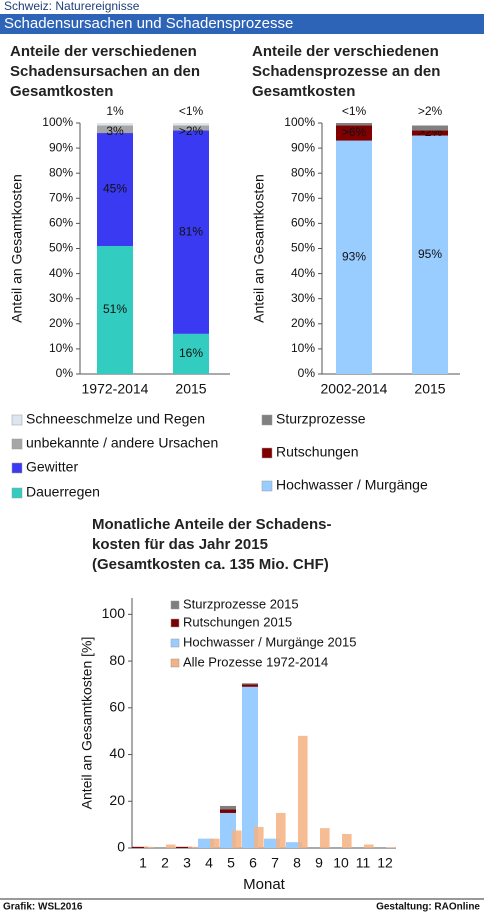 This screenshot has height=916, width=484. What do you see at coordinates (61, 223) in the screenshot?
I see `y-tick-label: 60%` at bounding box center [61, 223].